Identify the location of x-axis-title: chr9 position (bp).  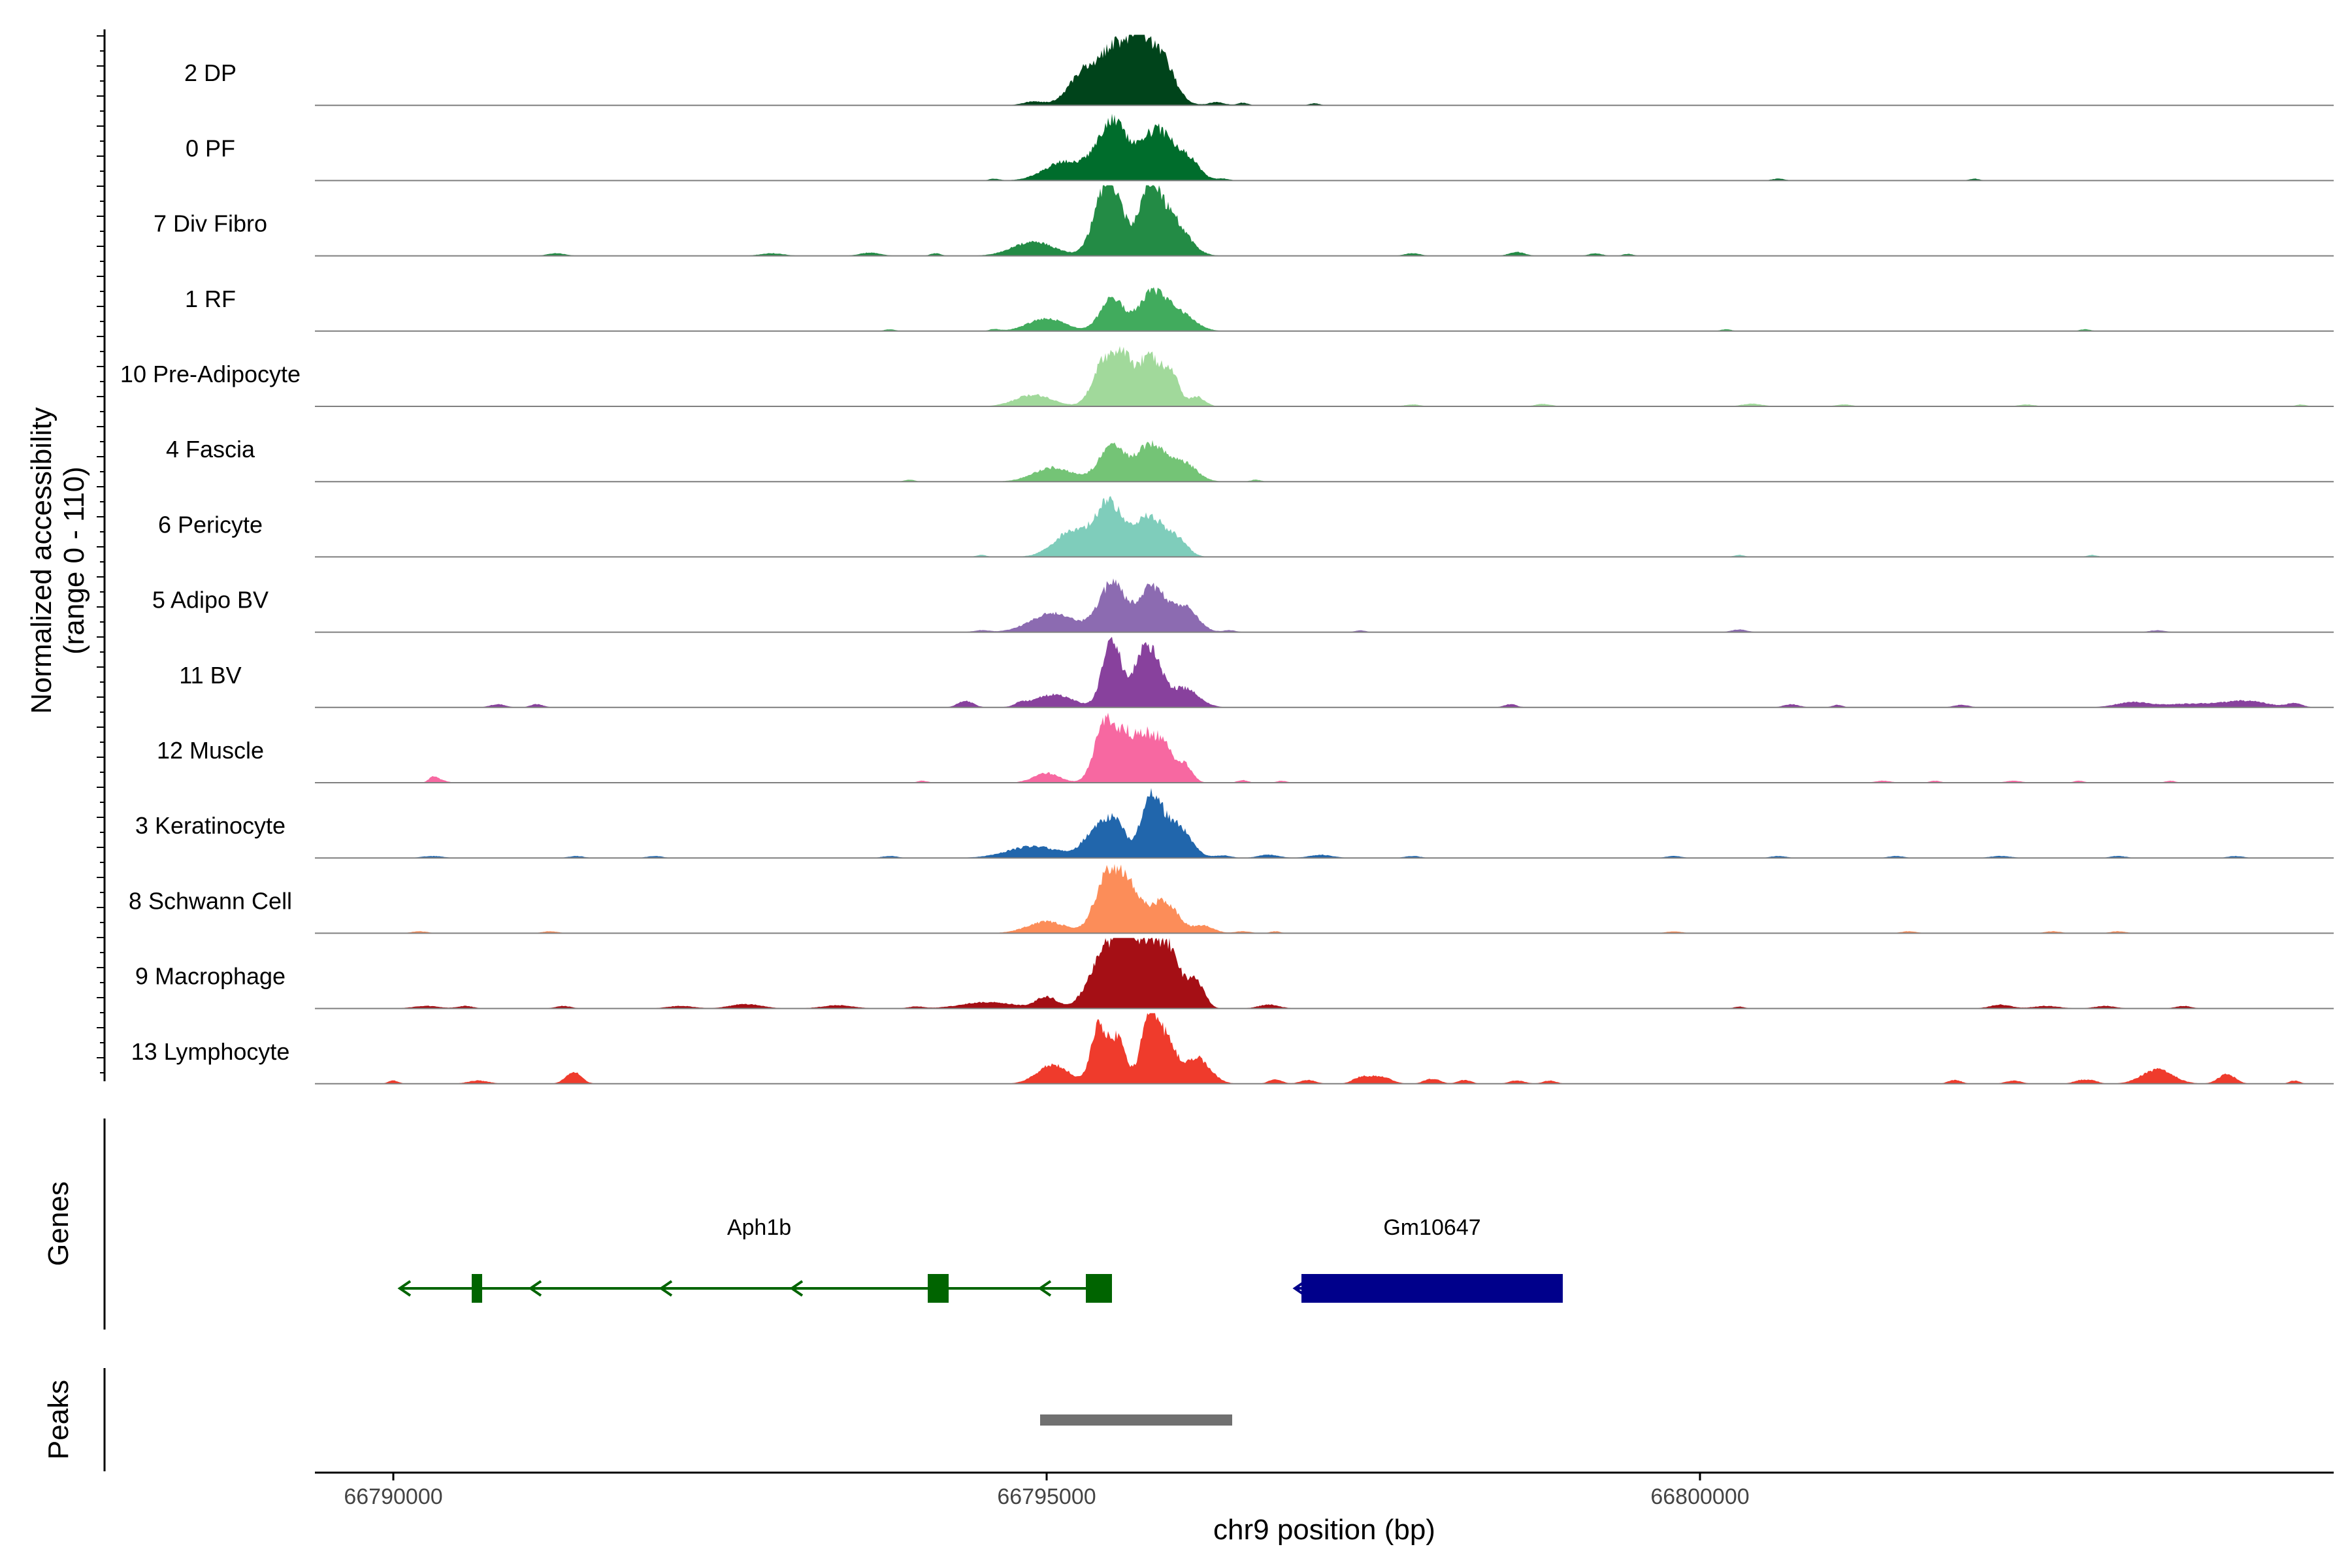
(1324, 1530).